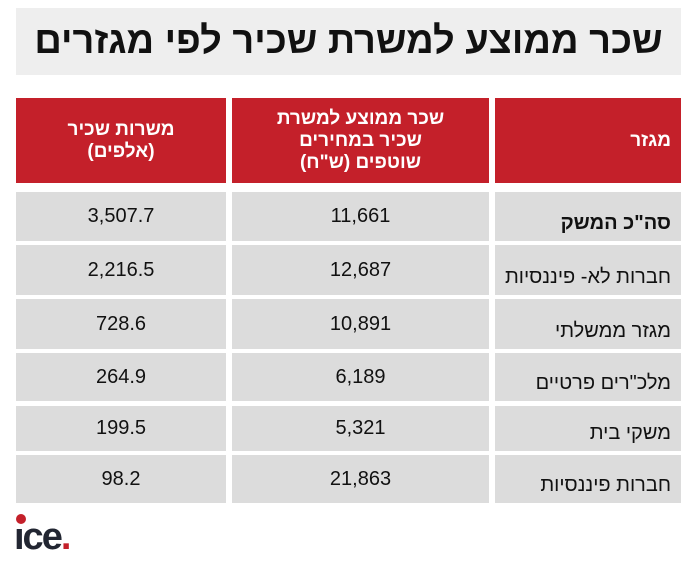 Image resolution: width=697 pixels, height=563 pixels. Describe the element at coordinates (360, 479) in the screenshot. I see `table-cell-avg-wage: 21,863` at that location.